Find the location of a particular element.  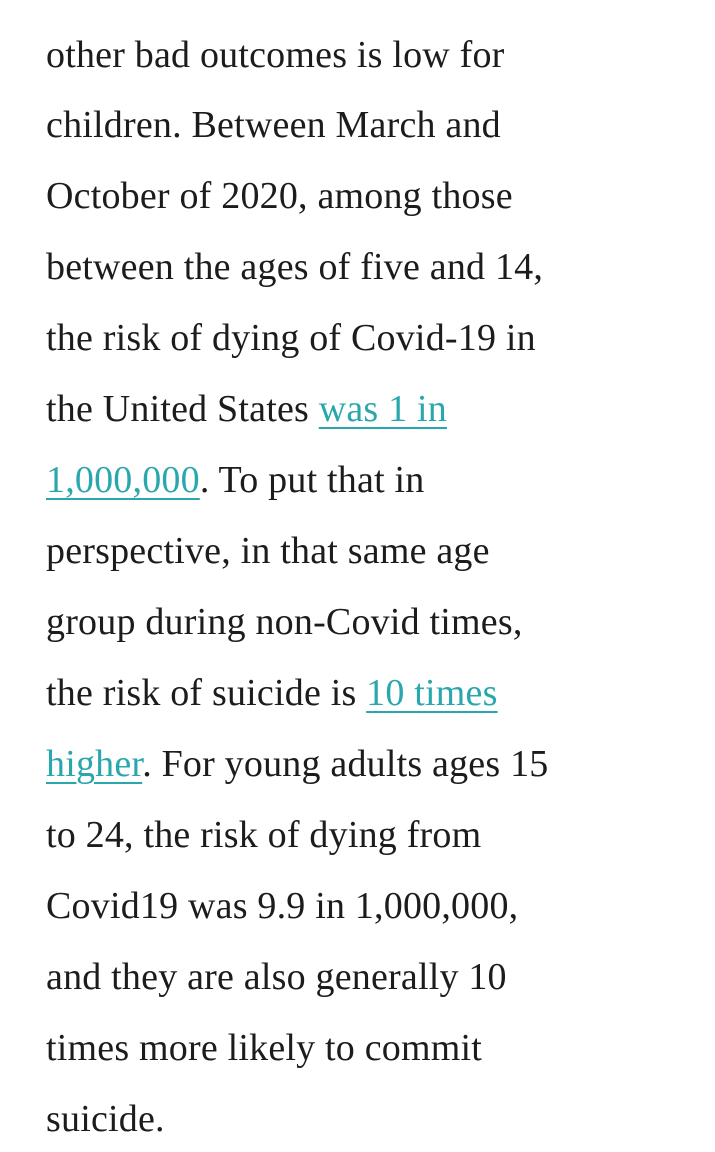

paragraph-line: times more likely to commit is located at coordinates (264, 1048).